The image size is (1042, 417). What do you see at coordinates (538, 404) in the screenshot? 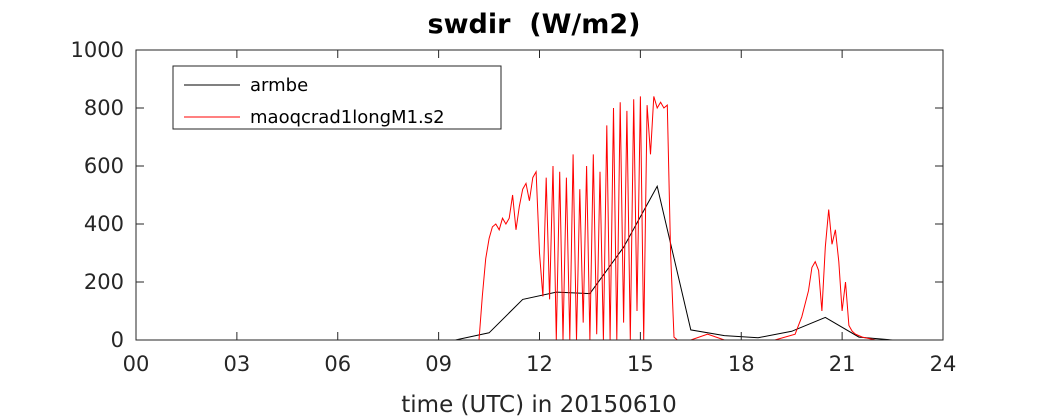
I see `x-axis-label: time (UTC) in 20150610` at bounding box center [538, 404].